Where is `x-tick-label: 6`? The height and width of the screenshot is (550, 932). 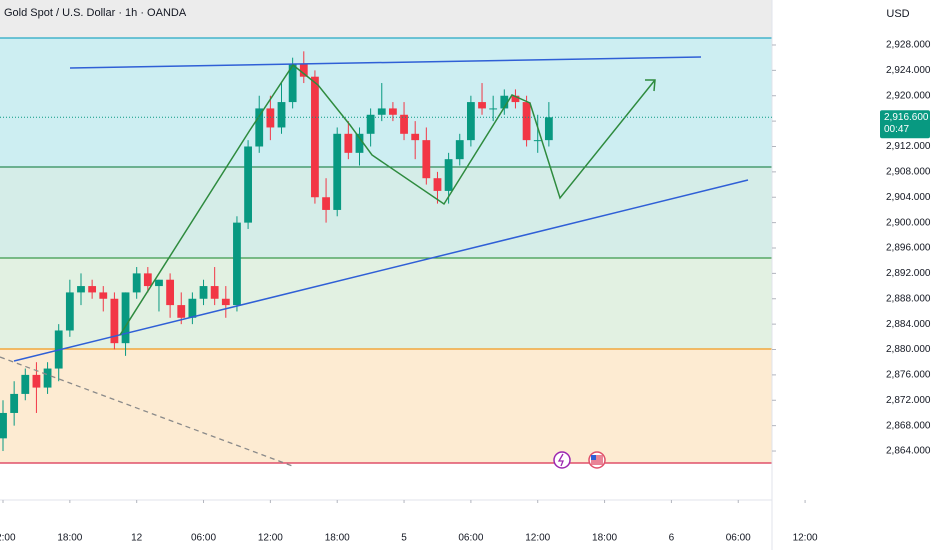
x-tick-label: 6 is located at coordinates (672, 538).